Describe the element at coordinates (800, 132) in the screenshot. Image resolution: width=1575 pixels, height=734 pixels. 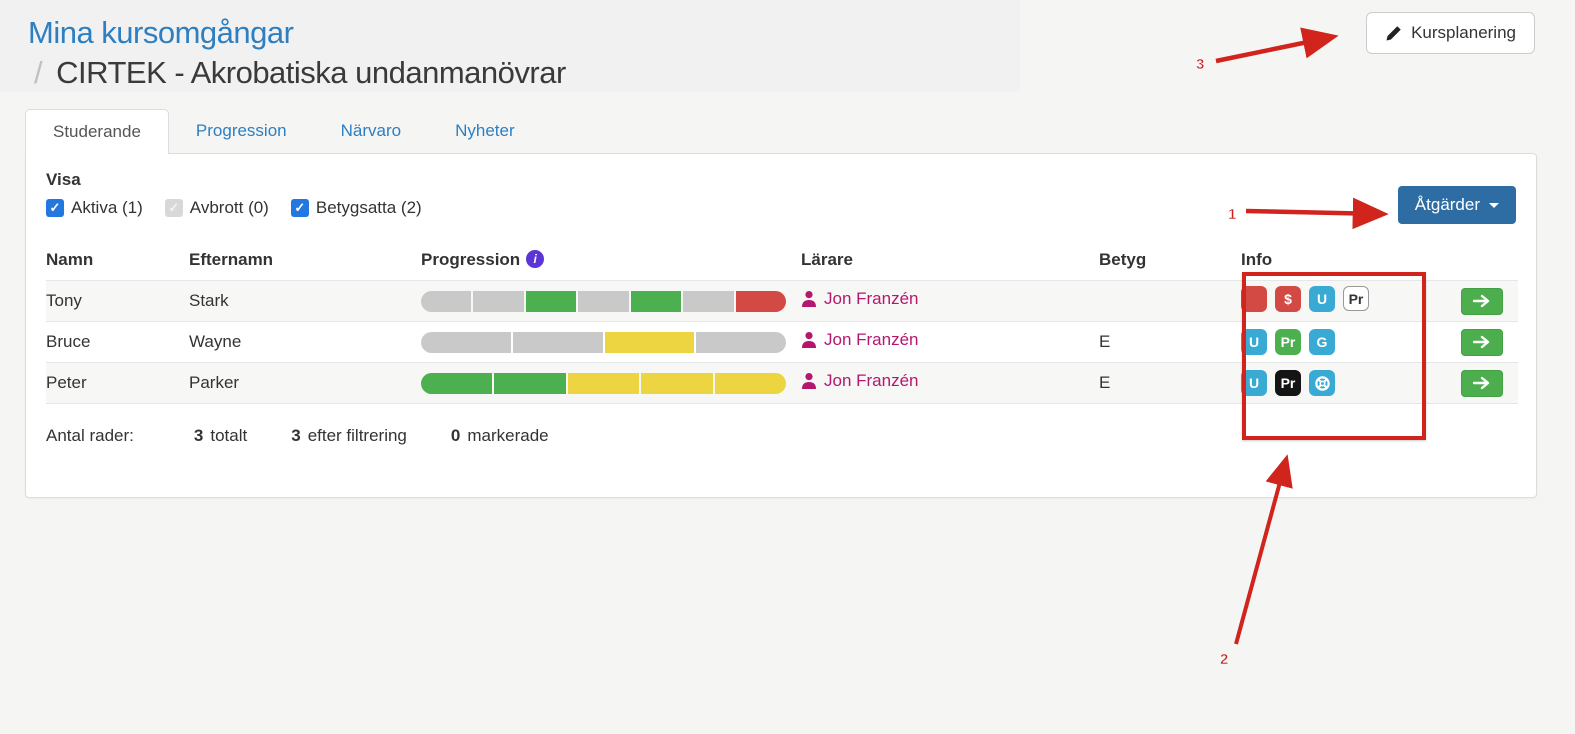
I see `tab-bar: Studerande Progression Närvaro Nyheter` at that location.